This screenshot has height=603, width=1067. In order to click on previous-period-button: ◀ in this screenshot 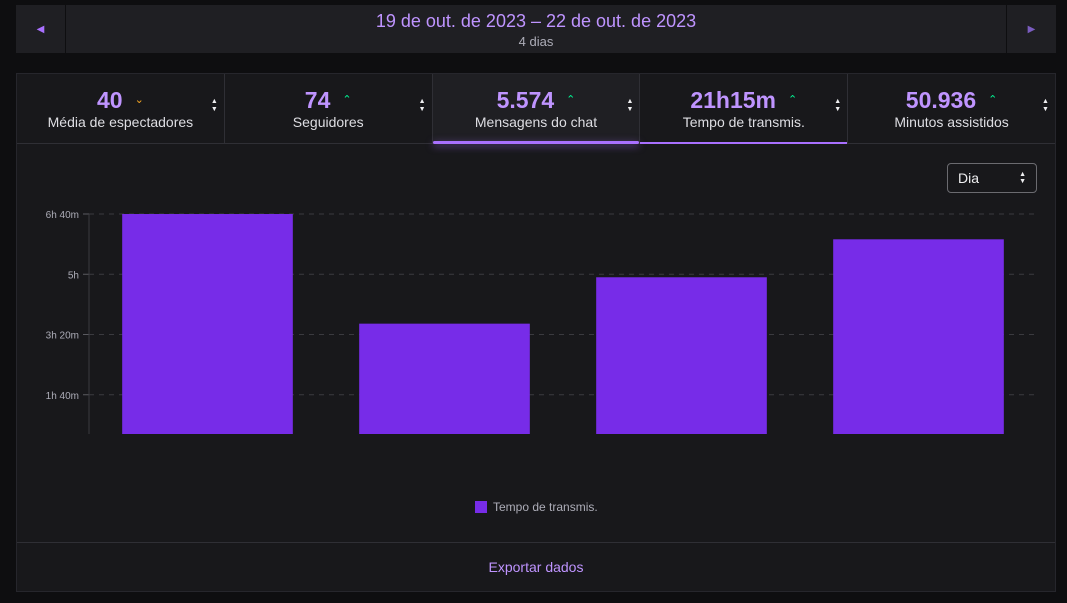, I will do `click(41, 29)`.